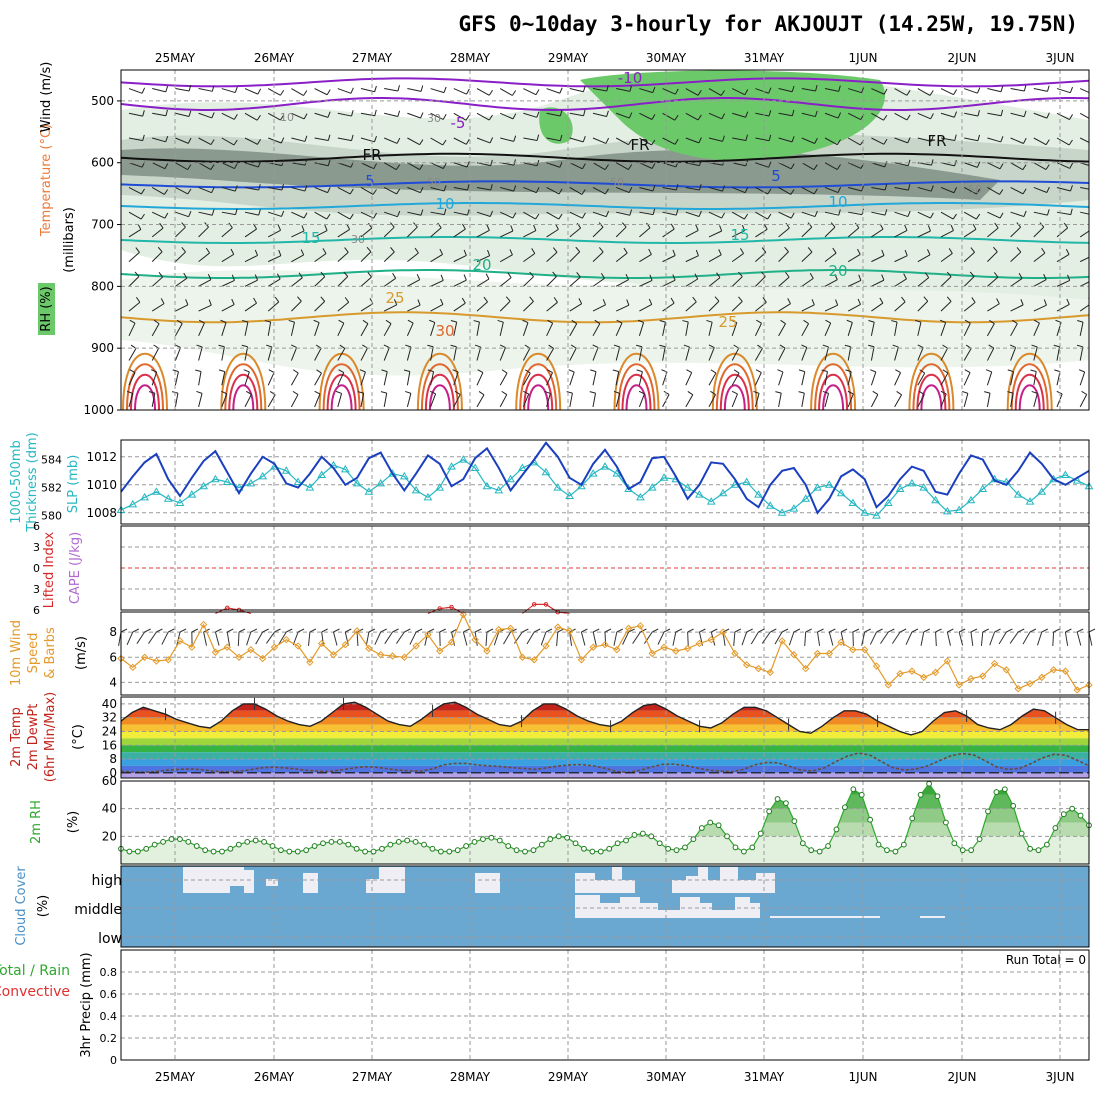 This screenshot has height=1100, width=1100. What do you see at coordinates (605, 482) in the screenshot?
I see `slp-grid` at bounding box center [605, 482].